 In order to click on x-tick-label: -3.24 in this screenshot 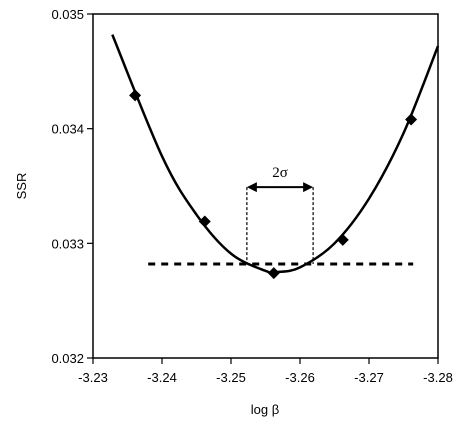, I will do `click(162, 377)`.